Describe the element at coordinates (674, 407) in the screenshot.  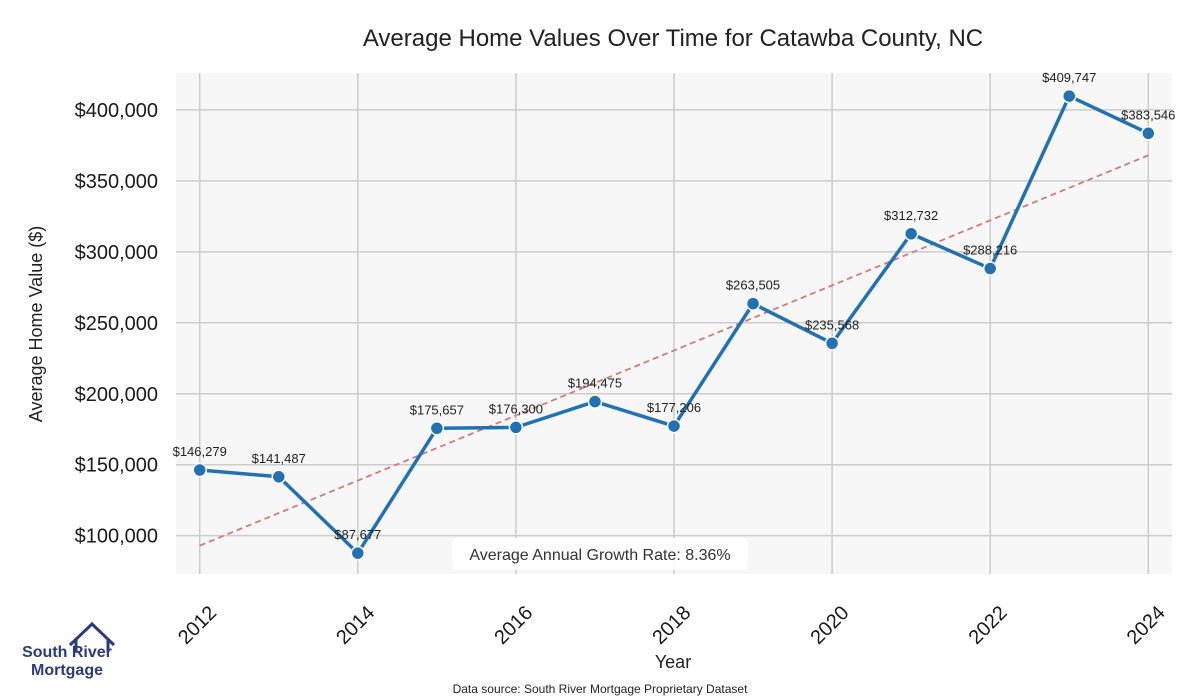
I see `data-label: $177,206` at that location.